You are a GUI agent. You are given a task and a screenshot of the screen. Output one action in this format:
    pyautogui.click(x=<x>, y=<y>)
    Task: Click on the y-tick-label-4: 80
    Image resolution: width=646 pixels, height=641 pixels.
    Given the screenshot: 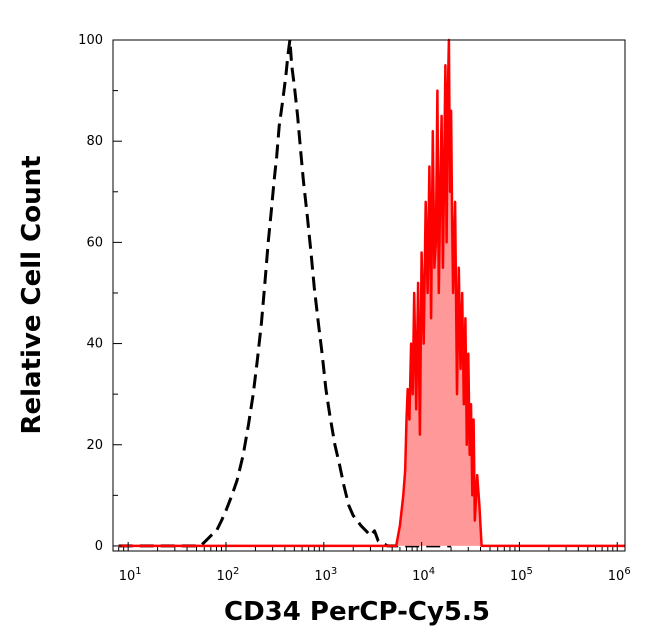 What is the action you would take?
    pyautogui.click(x=94, y=141)
    